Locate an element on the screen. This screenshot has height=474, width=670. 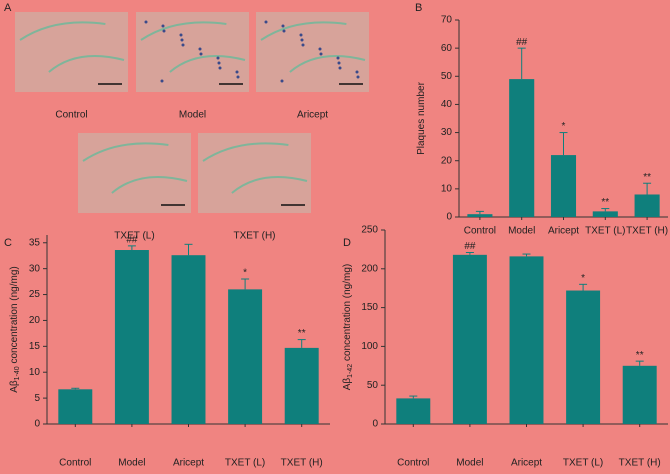
y-tick-label: 60 is located at coordinates (447, 48).